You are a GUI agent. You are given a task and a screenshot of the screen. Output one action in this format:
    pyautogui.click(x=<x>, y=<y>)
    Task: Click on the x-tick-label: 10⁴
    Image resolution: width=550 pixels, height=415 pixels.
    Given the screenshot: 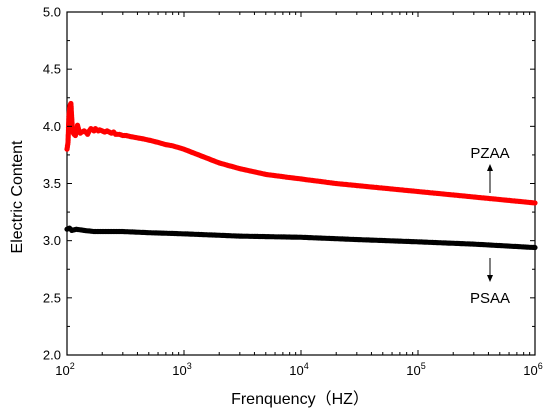 What is the action you would take?
    pyautogui.click(x=298, y=369)
    